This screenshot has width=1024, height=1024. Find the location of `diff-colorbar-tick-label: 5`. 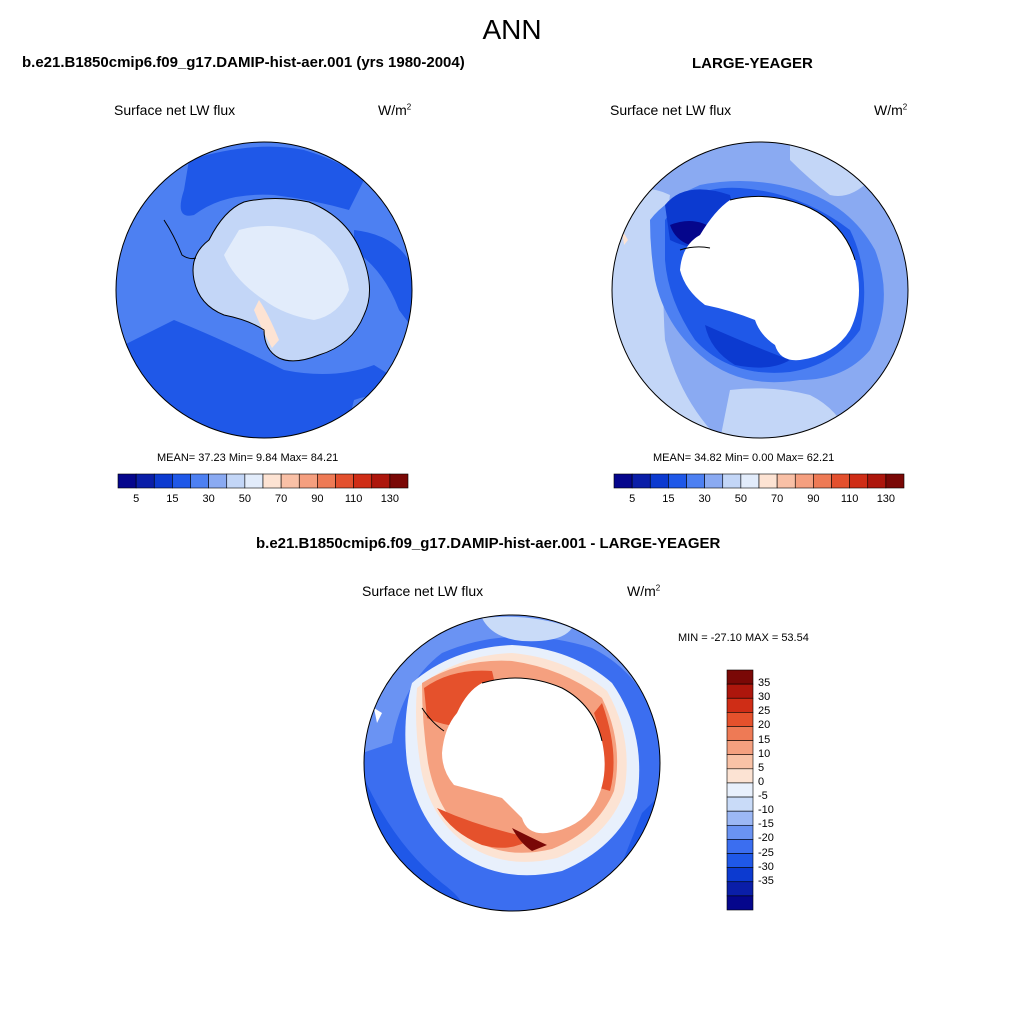

diff-colorbar-tick-label: 5 is located at coordinates (761, 767).